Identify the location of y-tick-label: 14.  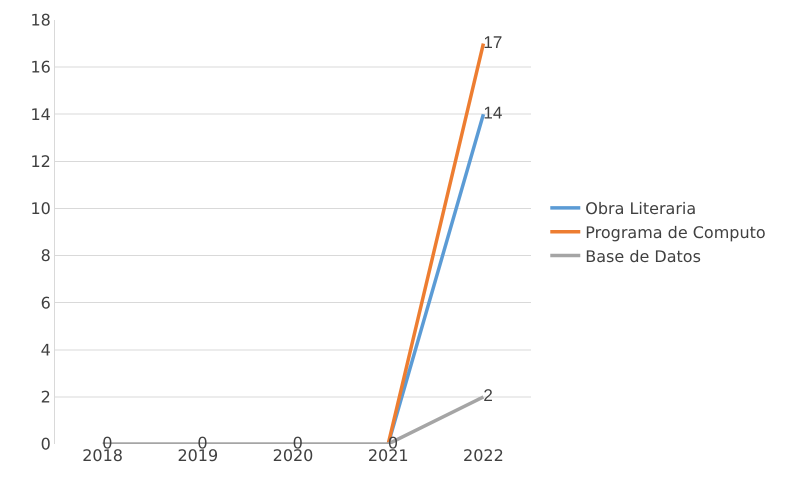
(40, 114).